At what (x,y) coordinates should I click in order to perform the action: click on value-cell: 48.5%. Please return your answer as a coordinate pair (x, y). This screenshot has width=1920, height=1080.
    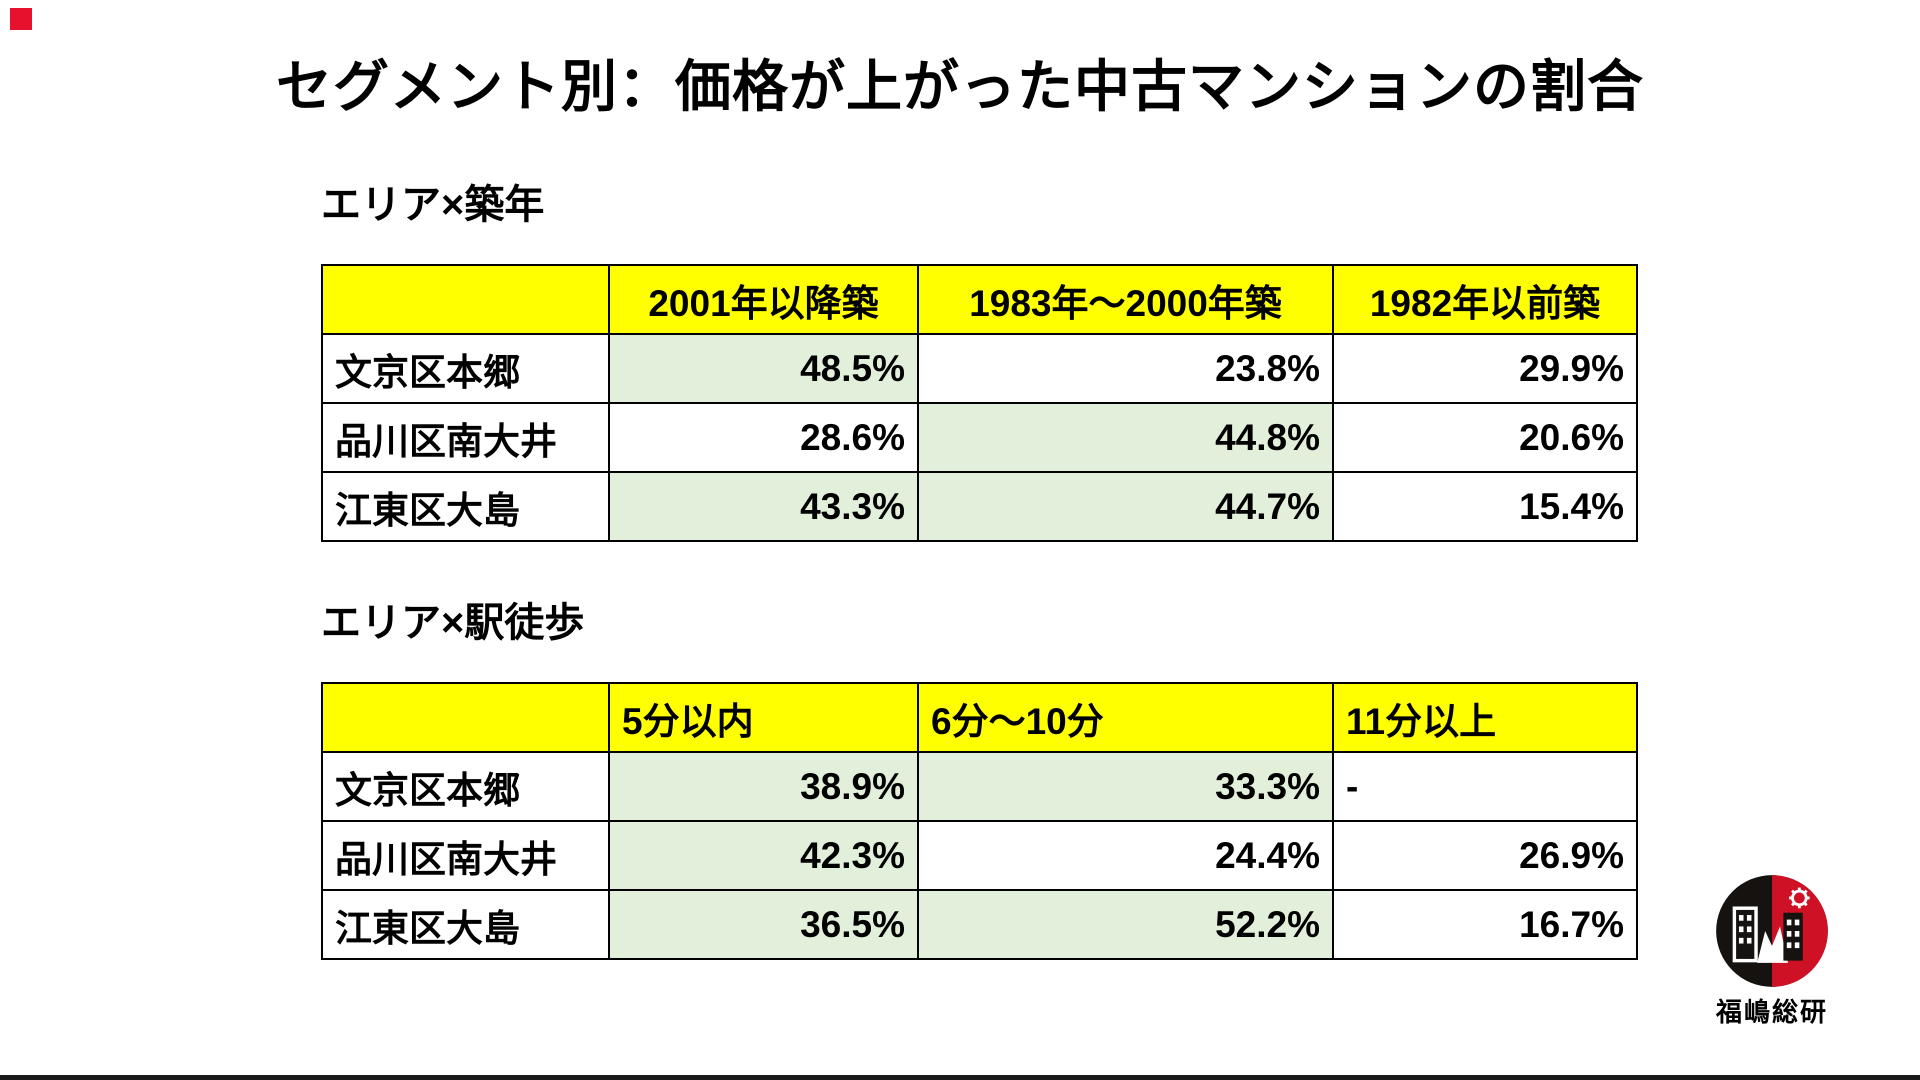
    Looking at the image, I should click on (763, 368).